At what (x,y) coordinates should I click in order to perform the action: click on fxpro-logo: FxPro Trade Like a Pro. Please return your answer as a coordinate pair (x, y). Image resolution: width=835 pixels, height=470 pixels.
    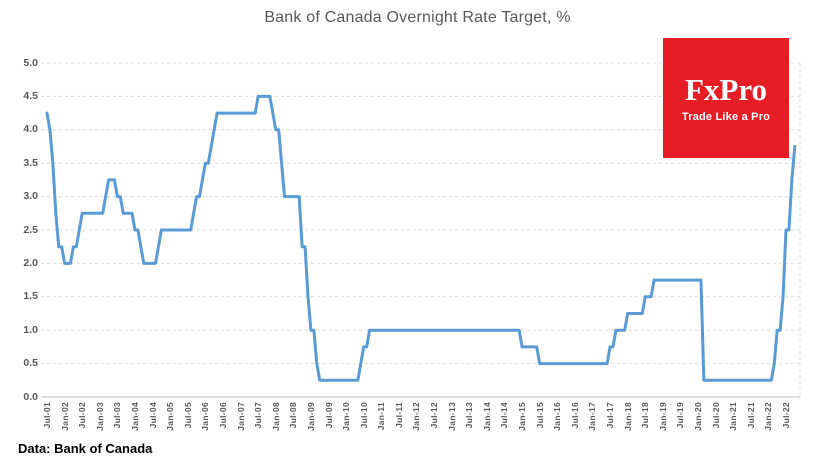
    Looking at the image, I should click on (726, 98).